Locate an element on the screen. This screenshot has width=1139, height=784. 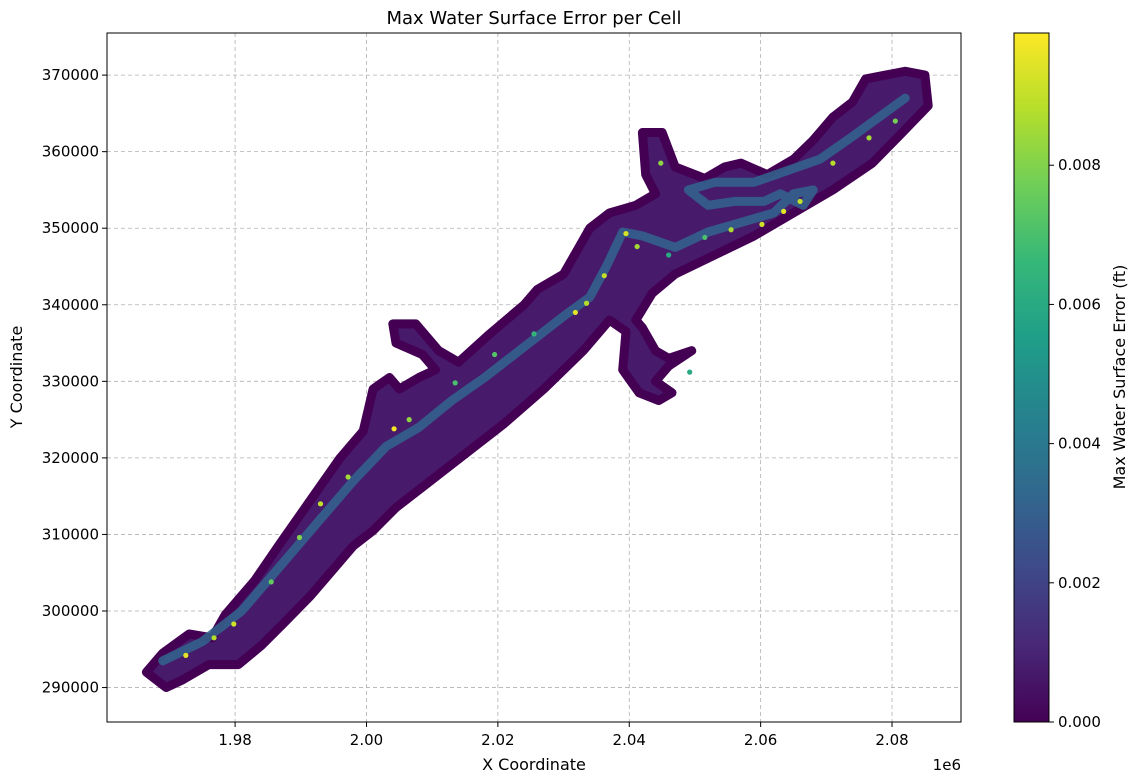
x-tick-label: 2.00 is located at coordinates (366, 740).